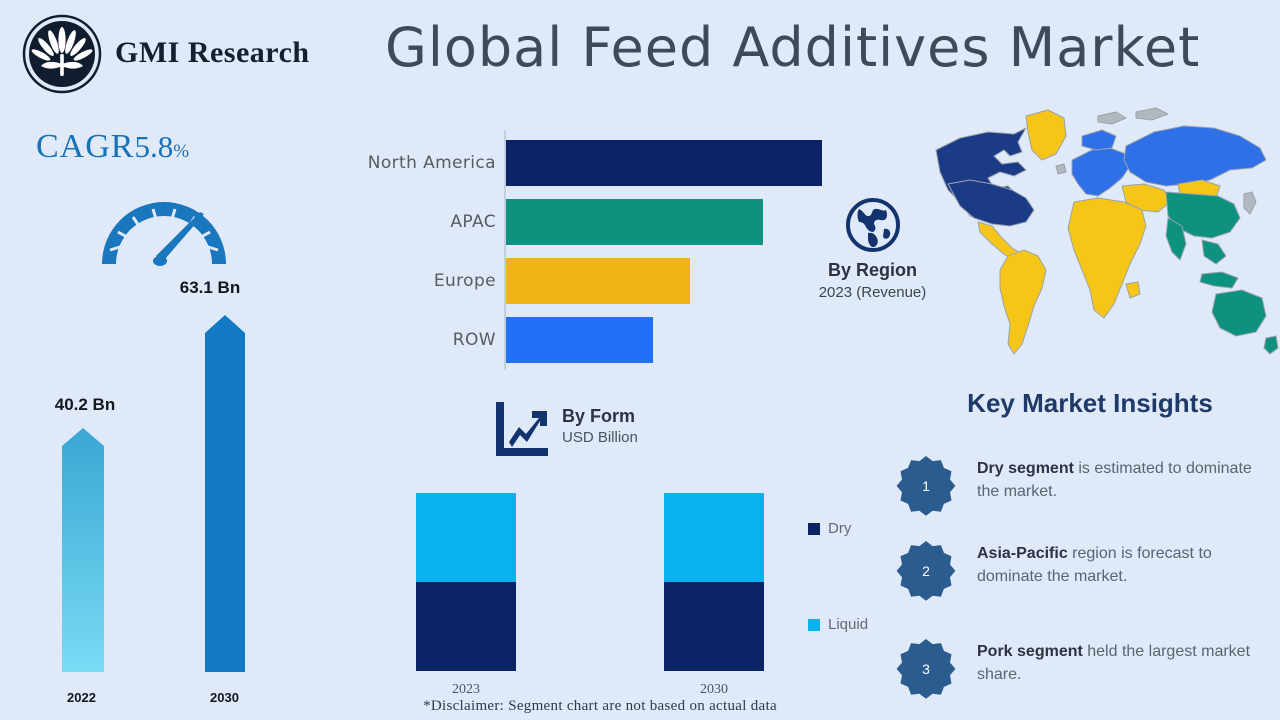  Describe the element at coordinates (431, 163) in the screenshot. I see `region-label-north-america: North America` at that location.